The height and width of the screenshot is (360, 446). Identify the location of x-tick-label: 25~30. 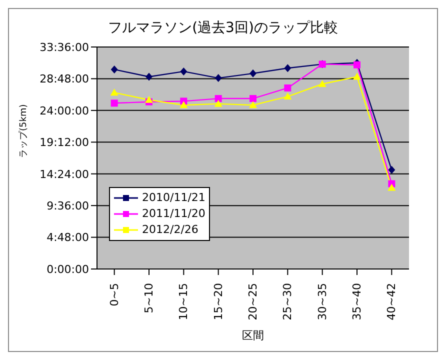
(287, 301).